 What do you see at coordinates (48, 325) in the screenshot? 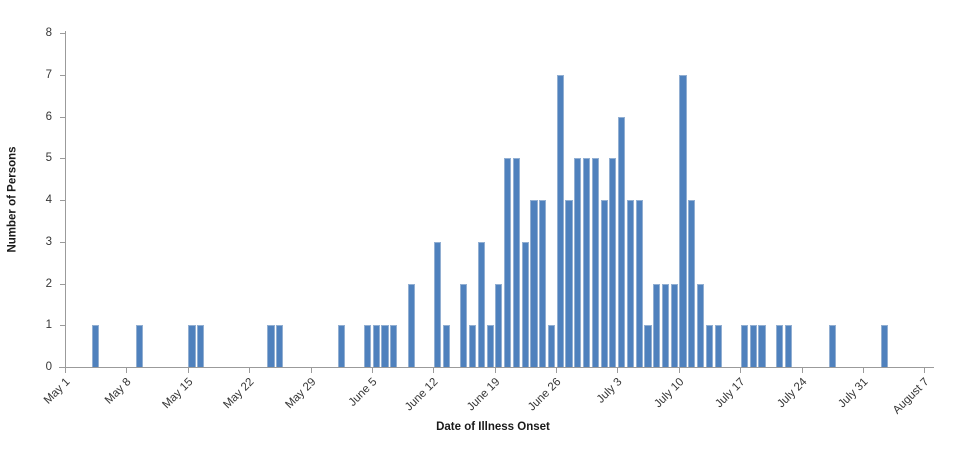
I see `y-tick-label: 1` at bounding box center [48, 325].